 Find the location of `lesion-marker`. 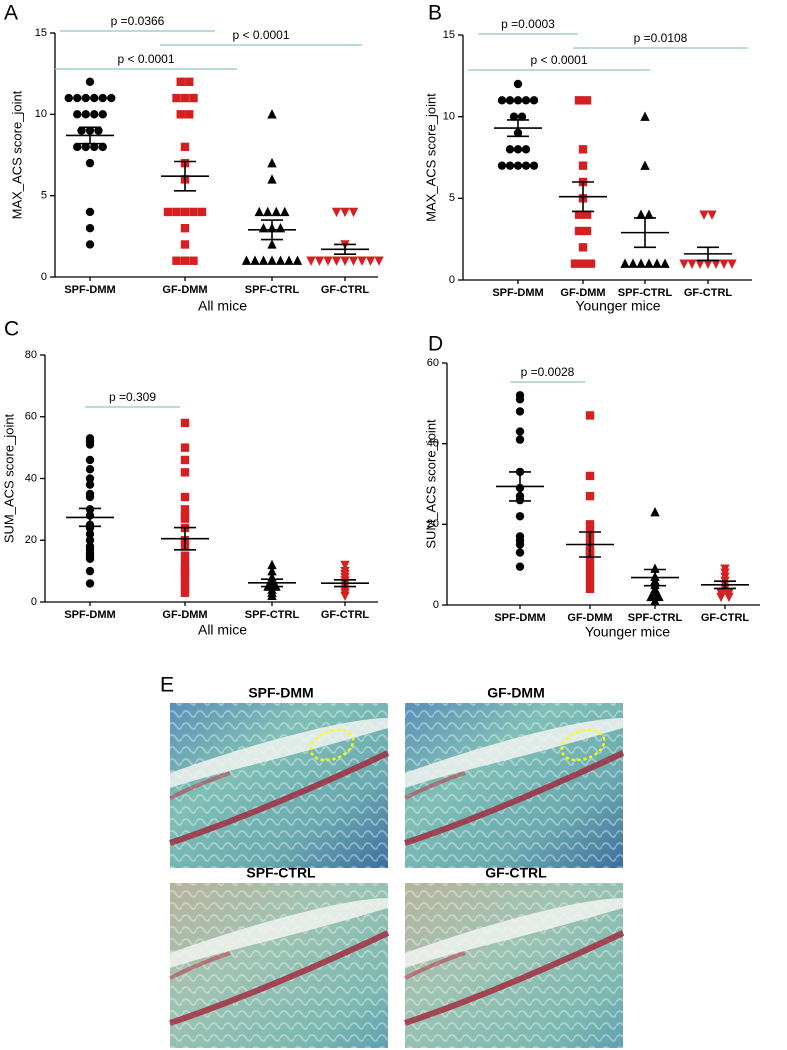

lesion-marker is located at coordinates (332, 745).